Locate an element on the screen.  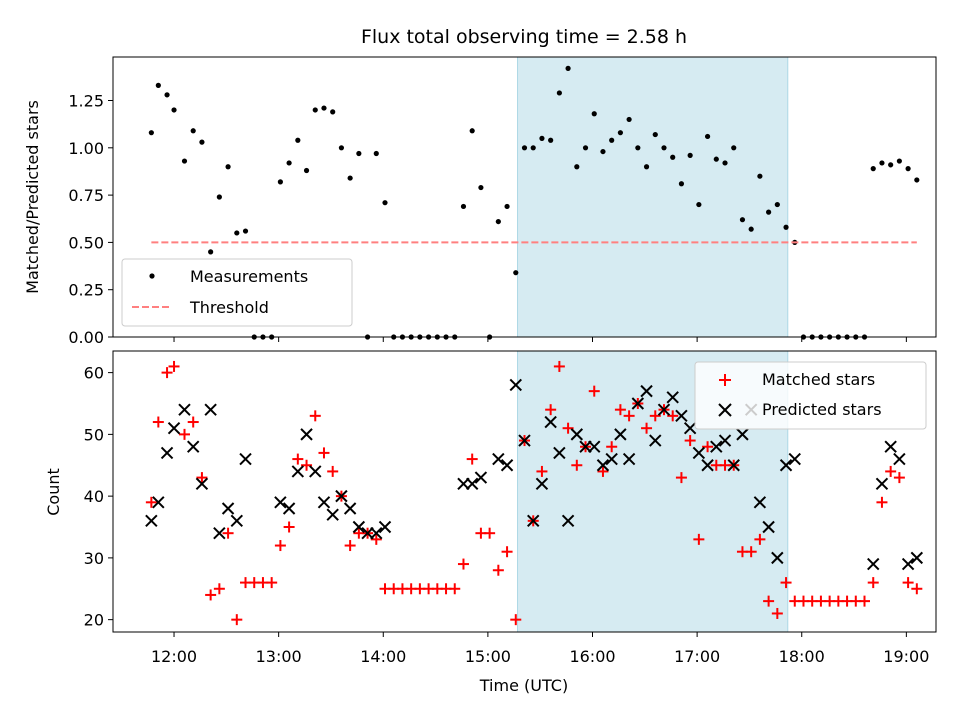
top-shaded-span is located at coordinates (652, 197).